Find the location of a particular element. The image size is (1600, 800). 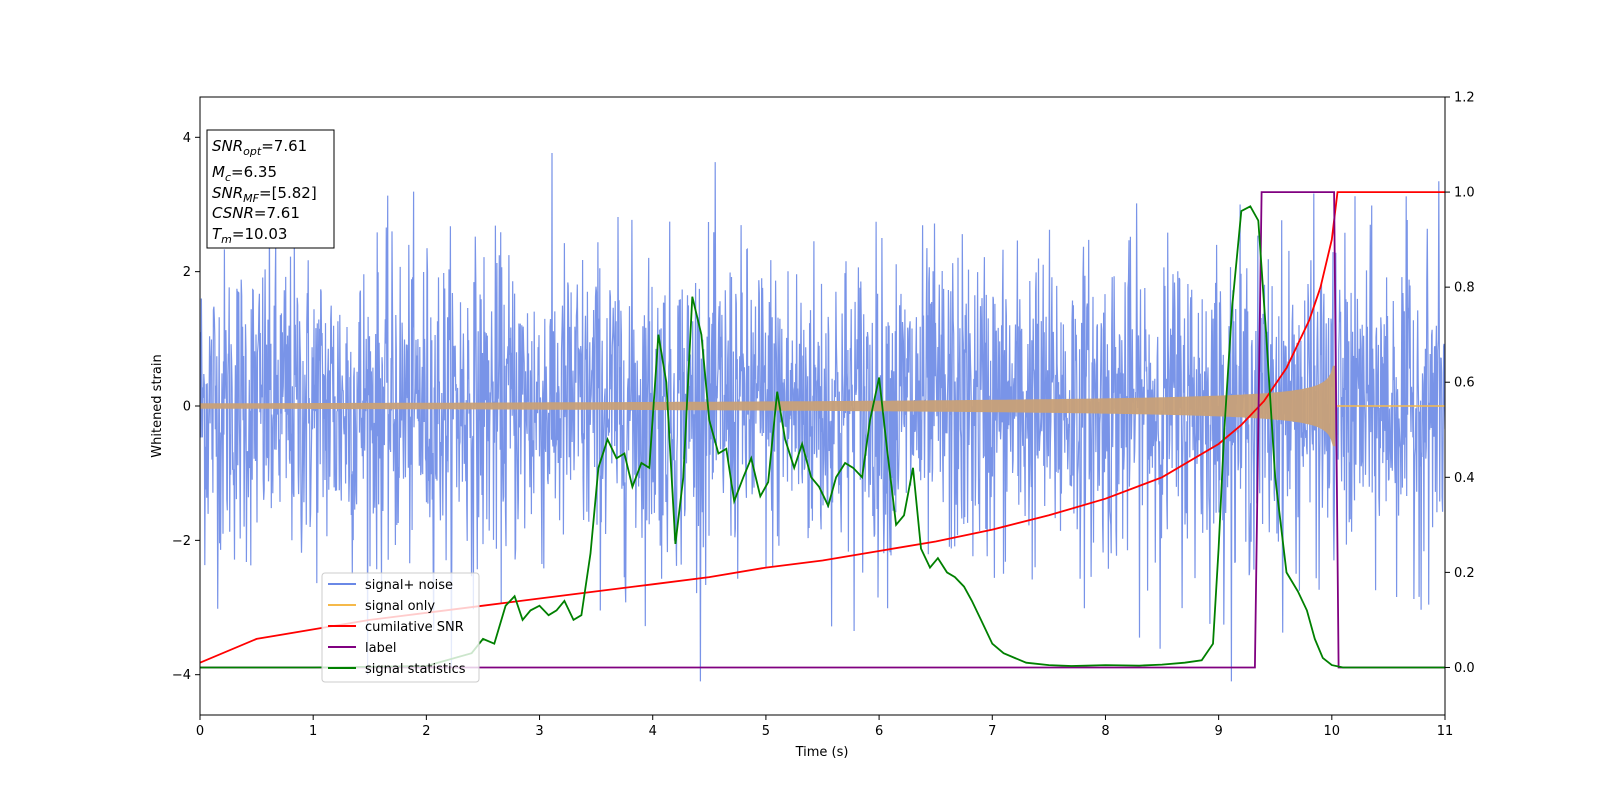

info-tm-sub: m is located at coordinates (226, 239).